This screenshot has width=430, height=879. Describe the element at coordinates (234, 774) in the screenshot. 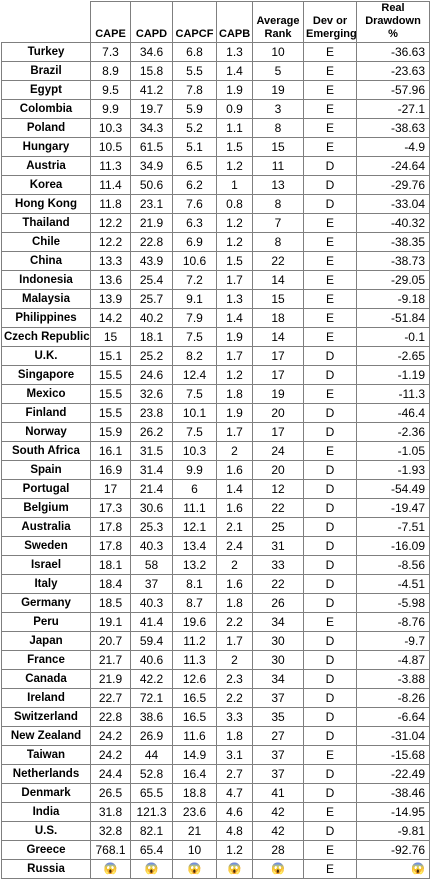

I see `cell-capb: 2.7` at that location.